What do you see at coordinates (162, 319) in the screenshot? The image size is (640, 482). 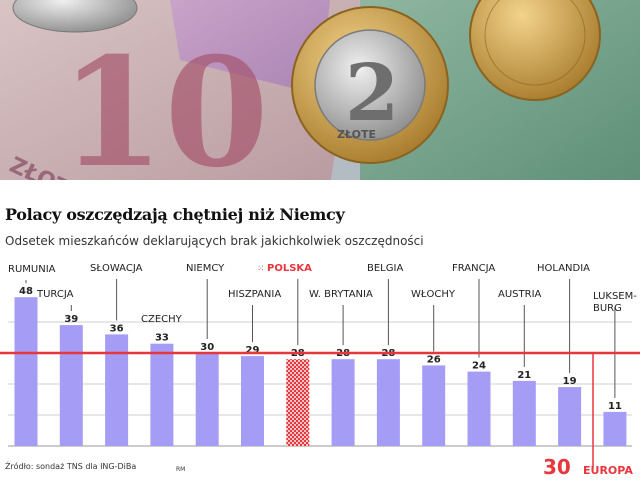 I see `category-label: CZECHY` at bounding box center [162, 319].